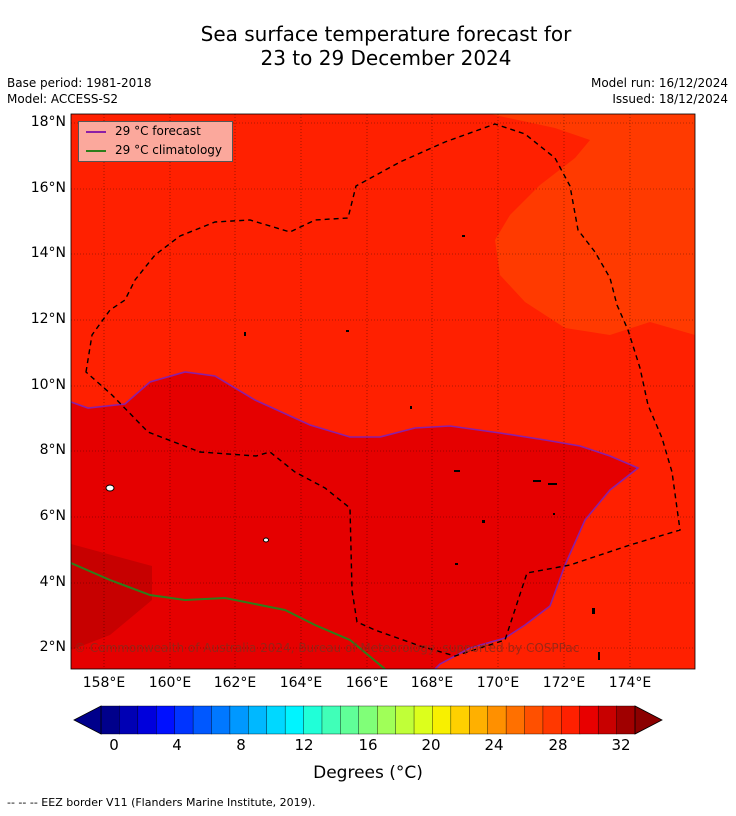 The height and width of the screenshot is (816, 736). Describe the element at coordinates (659, 83) in the screenshot. I see `model-run: Model run: 16/12/2024` at that location.